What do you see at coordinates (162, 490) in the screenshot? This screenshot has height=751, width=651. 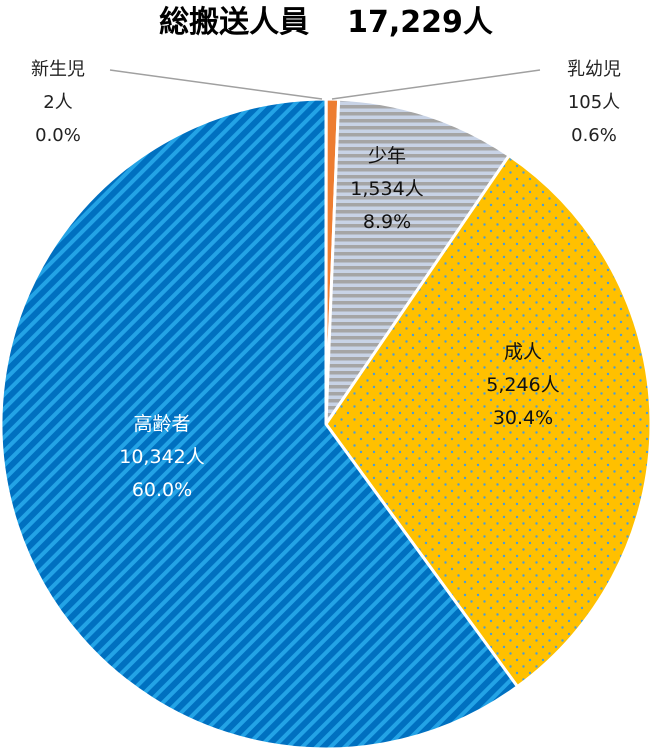 I see `slice-label-4-percent: 60.0%` at bounding box center [162, 490].